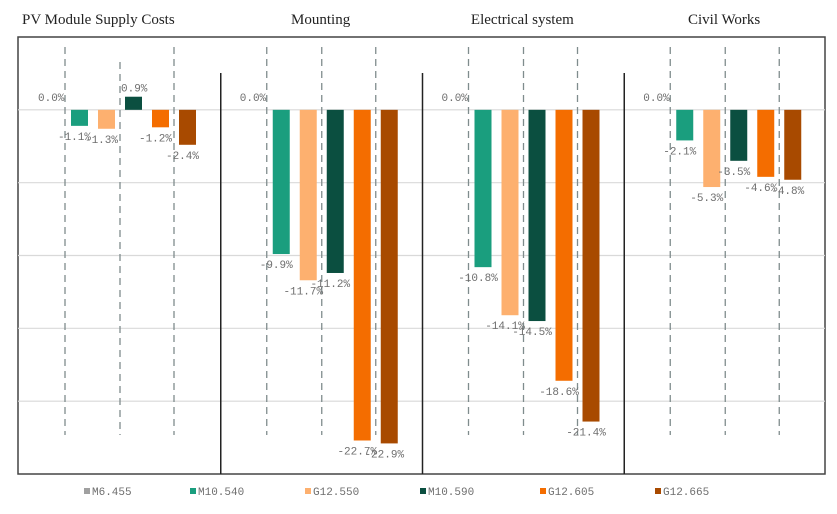 The image size is (837, 514). What do you see at coordinates (321, 20) in the screenshot?
I see `panel-title: Mounting` at bounding box center [321, 20].